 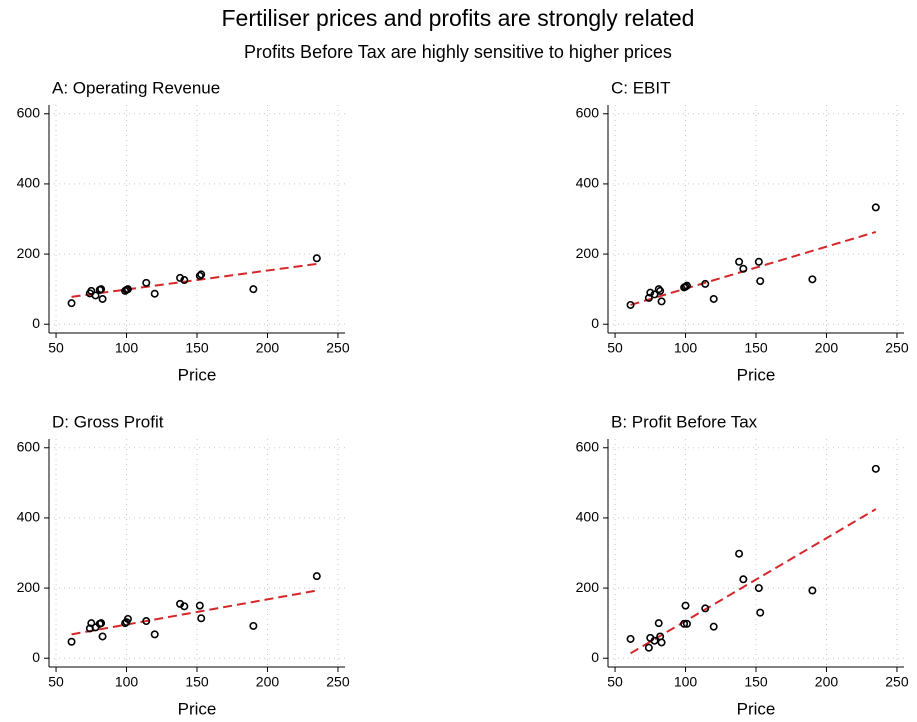 I want to click on panel-title: B: Profit Before Tax, so click(x=684, y=421).